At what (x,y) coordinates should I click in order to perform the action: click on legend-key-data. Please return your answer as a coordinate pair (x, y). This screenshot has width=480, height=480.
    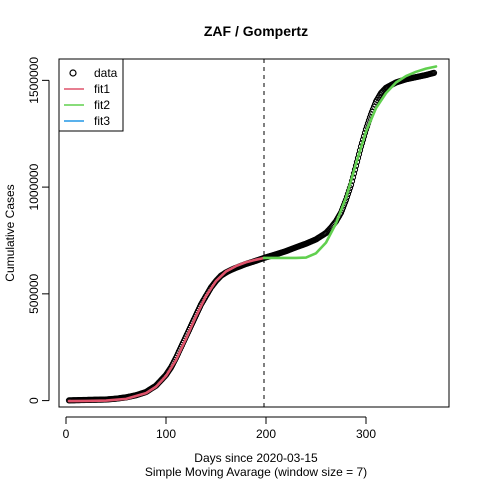
    Looking at the image, I should click on (73, 73).